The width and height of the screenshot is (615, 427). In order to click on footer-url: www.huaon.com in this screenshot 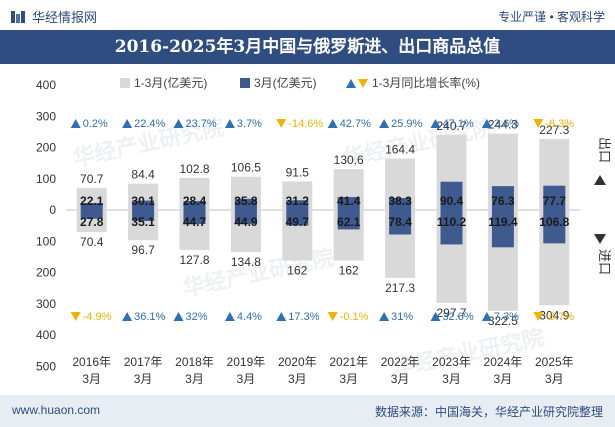, I will do `click(56, 410)`.